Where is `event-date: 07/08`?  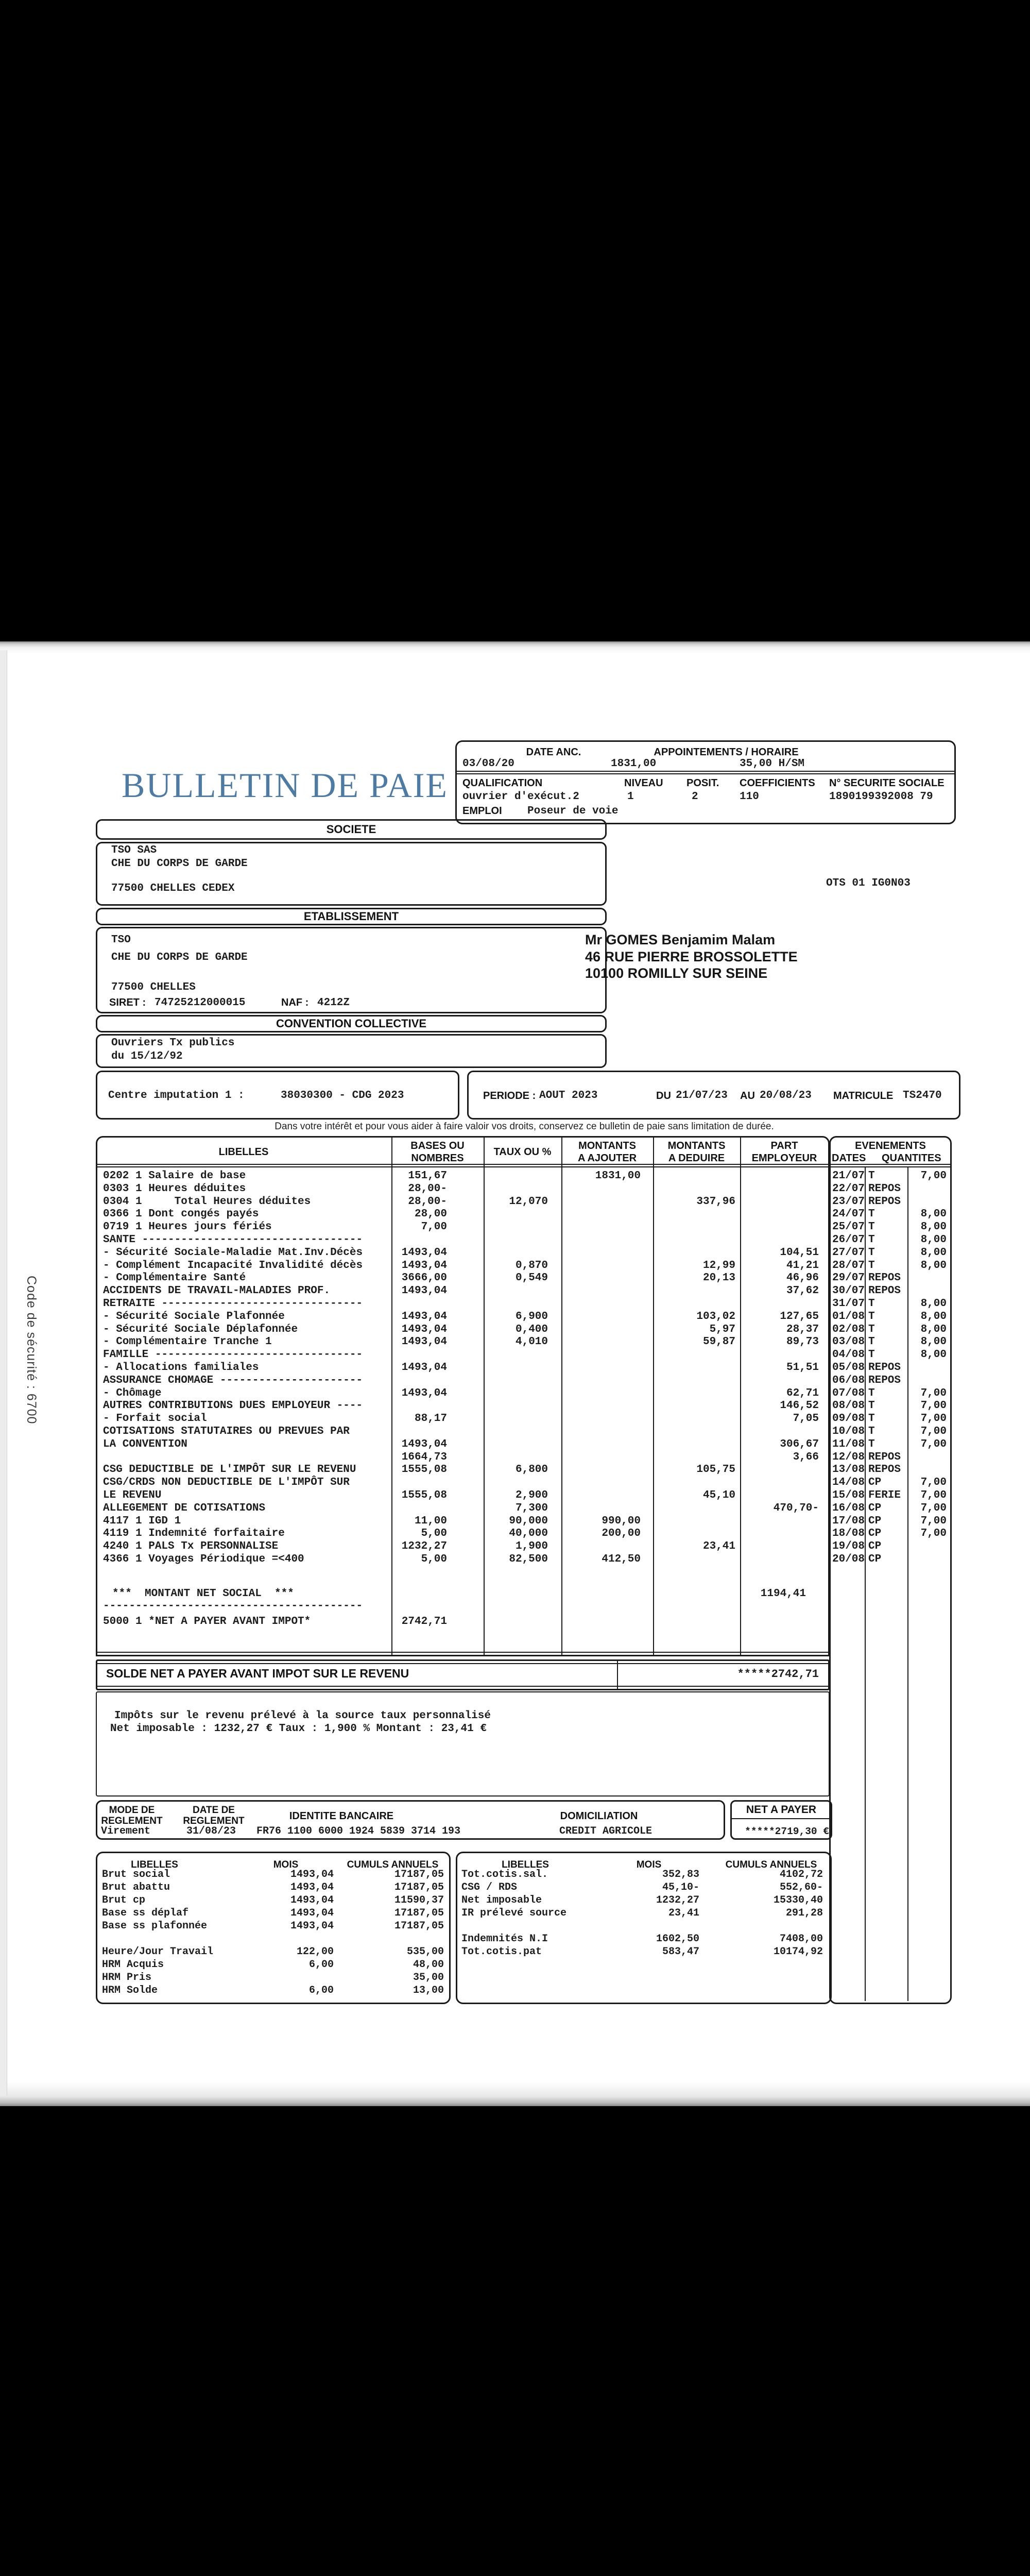 event-date: 07/08 is located at coordinates (849, 1393).